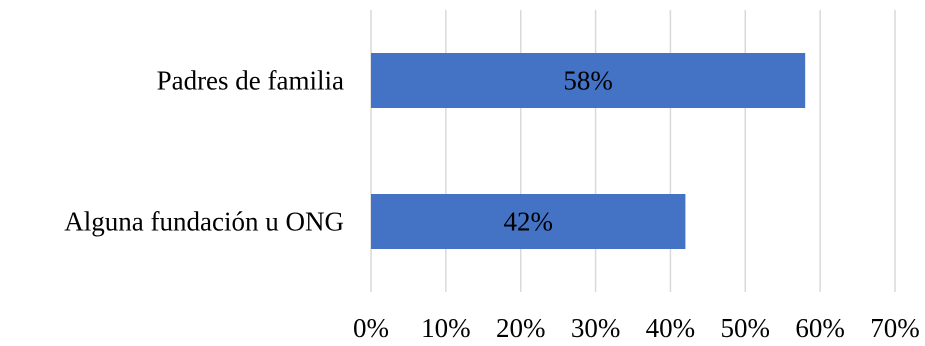  I want to click on x-tick-label: 10%, so click(446, 327).